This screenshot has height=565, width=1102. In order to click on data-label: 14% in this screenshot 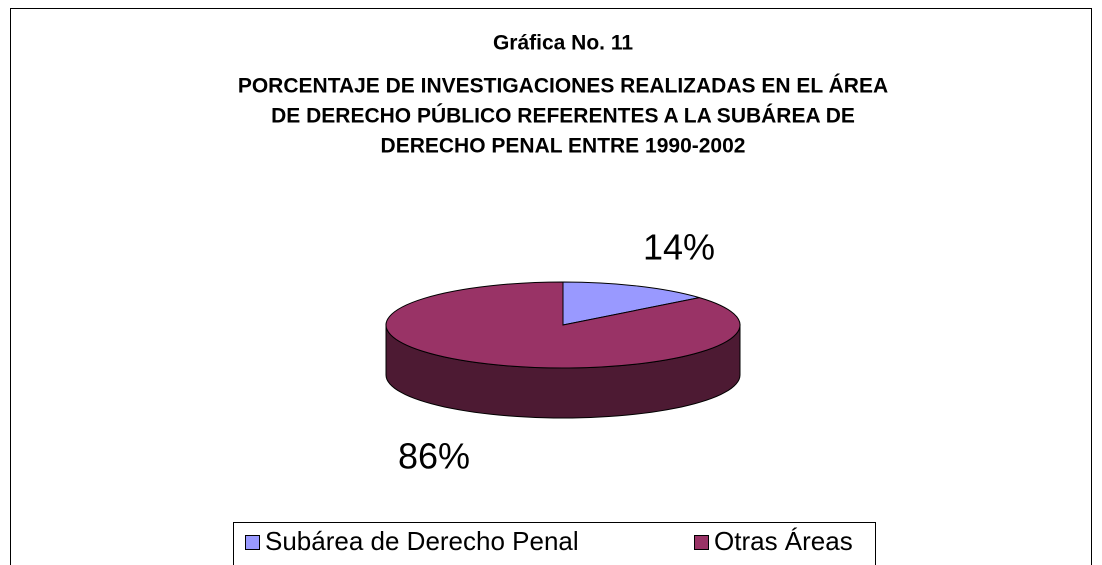, I will do `click(679, 247)`.